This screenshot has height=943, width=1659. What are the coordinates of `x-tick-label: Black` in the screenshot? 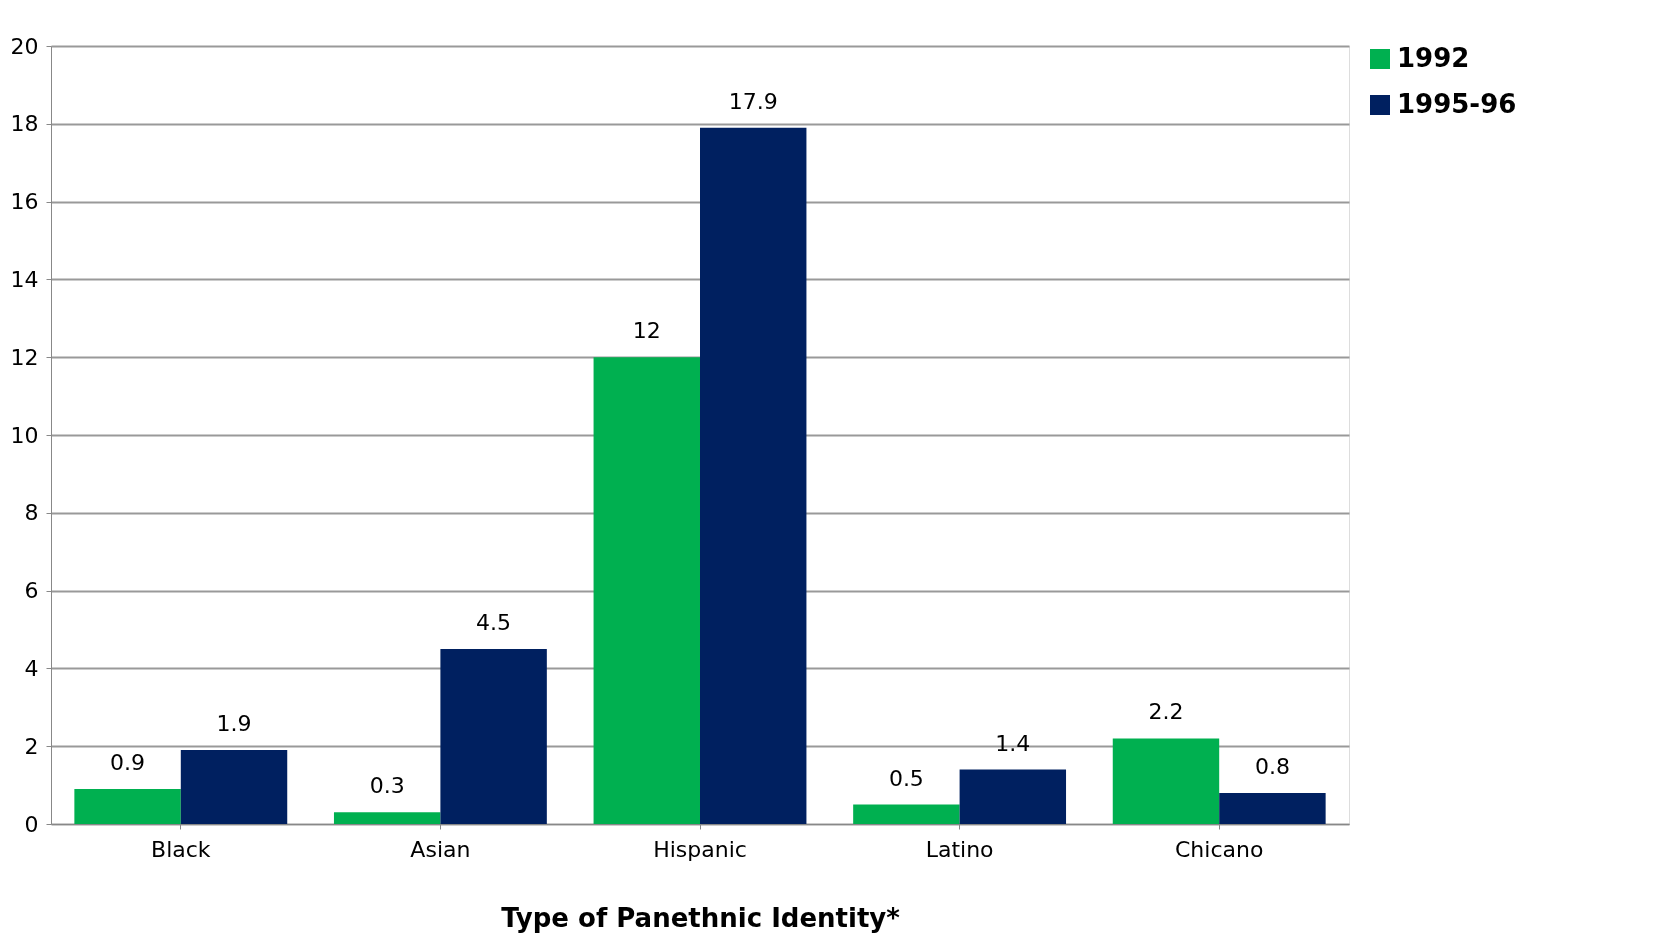 It's located at (181, 849).